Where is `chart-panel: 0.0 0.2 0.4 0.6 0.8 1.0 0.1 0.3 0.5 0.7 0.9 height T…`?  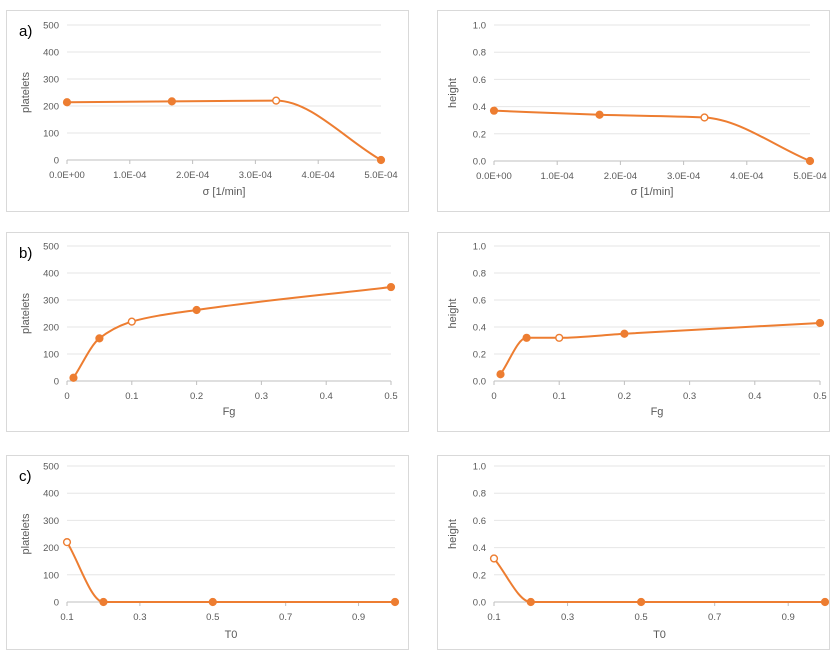
chart-panel: 0.0 0.2 0.4 0.6 0.8 1.0 0.1 0.3 0.5 0.7 0.9 height T… is located at coordinates (633, 552).